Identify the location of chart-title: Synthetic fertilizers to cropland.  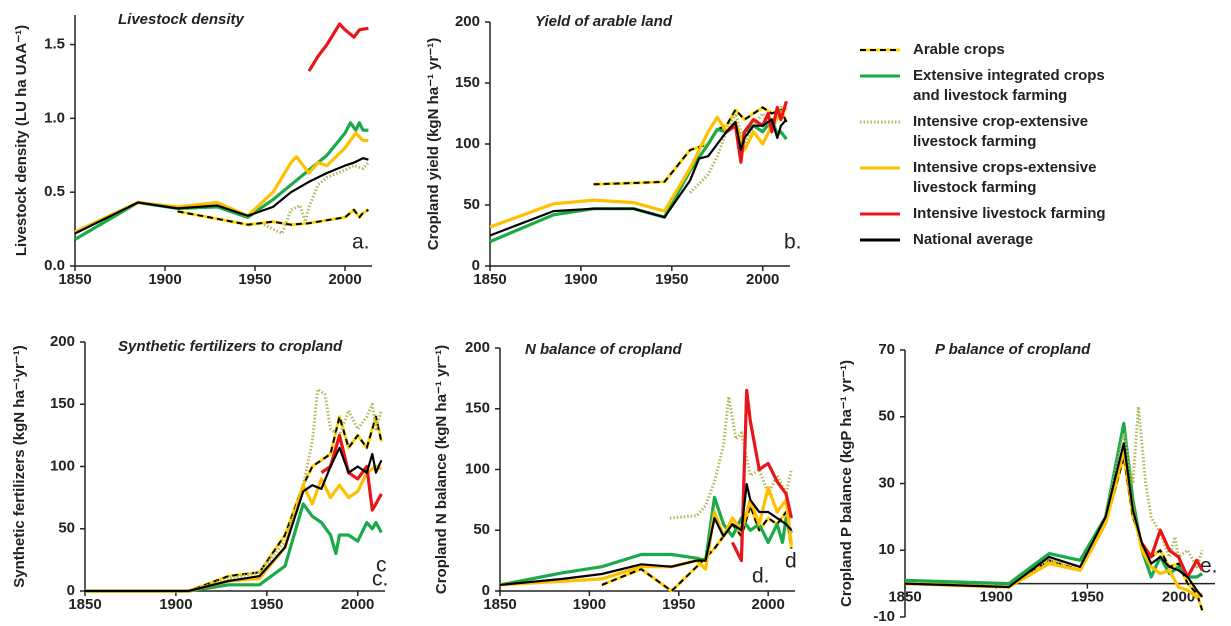
(230, 346).